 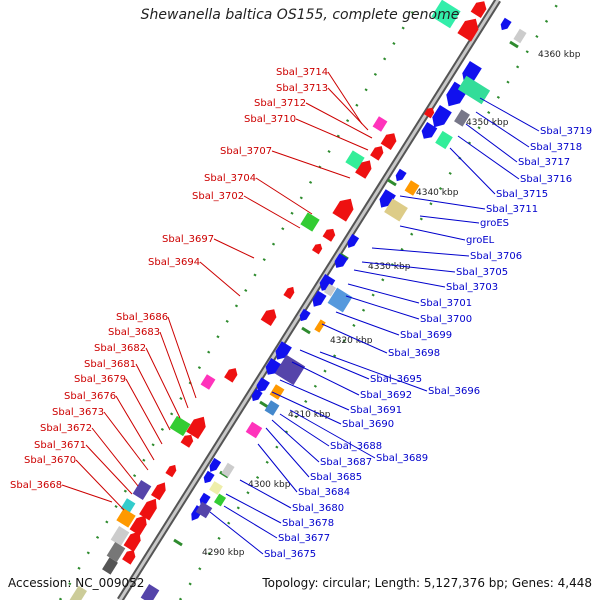 What do you see at coordinates (270, 119) in the screenshot?
I see `forward-gene-label: Sbal_3710` at bounding box center [270, 119].